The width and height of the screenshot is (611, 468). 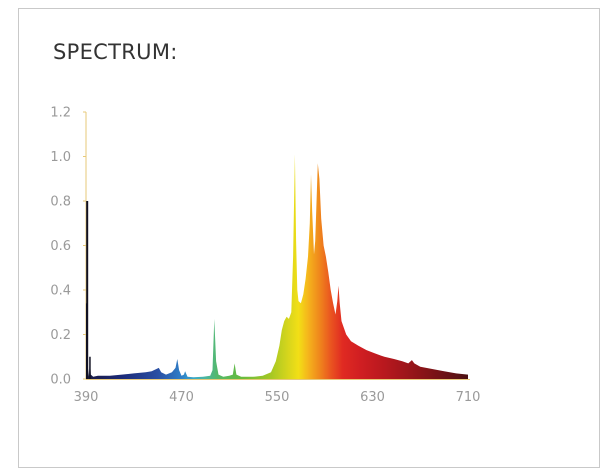 What do you see at coordinates (60, 380) in the screenshot?
I see `y-tick-label: 0.0` at bounding box center [60, 380].